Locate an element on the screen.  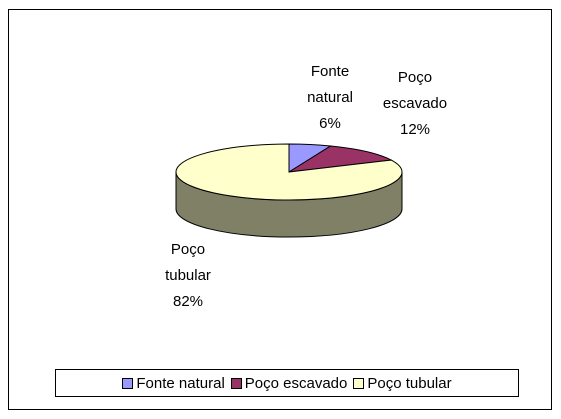
data-label-category: Poço escavado is located at coordinates (415, 90).